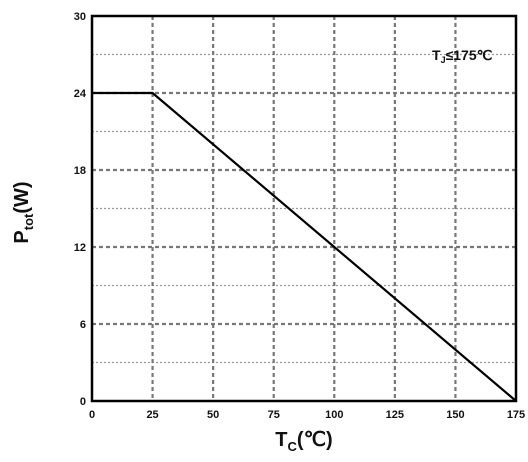 The image size is (528, 462). I want to click on y-tick-label: 6, so click(83, 325).